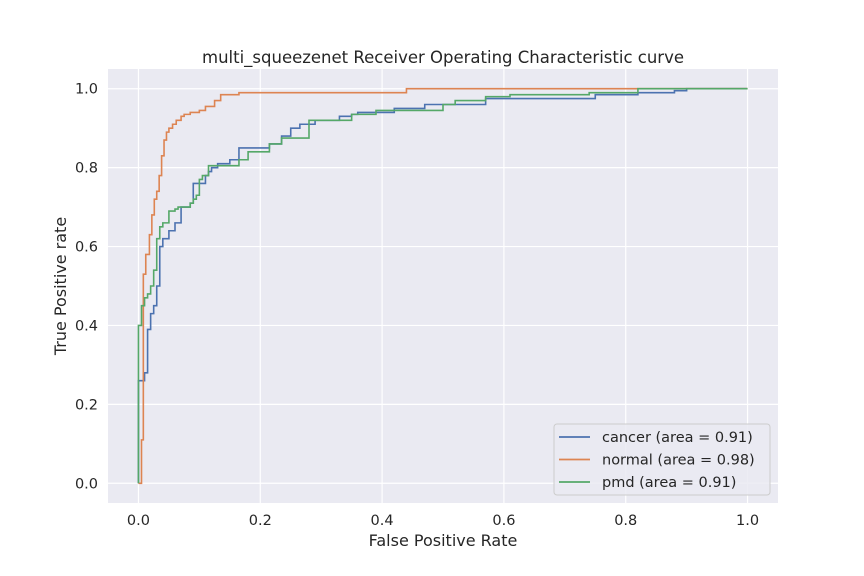 Image resolution: width=864 pixels, height=576 pixels. What do you see at coordinates (625, 521) in the screenshot?
I see `x-tick-label: 0.8` at bounding box center [625, 521].